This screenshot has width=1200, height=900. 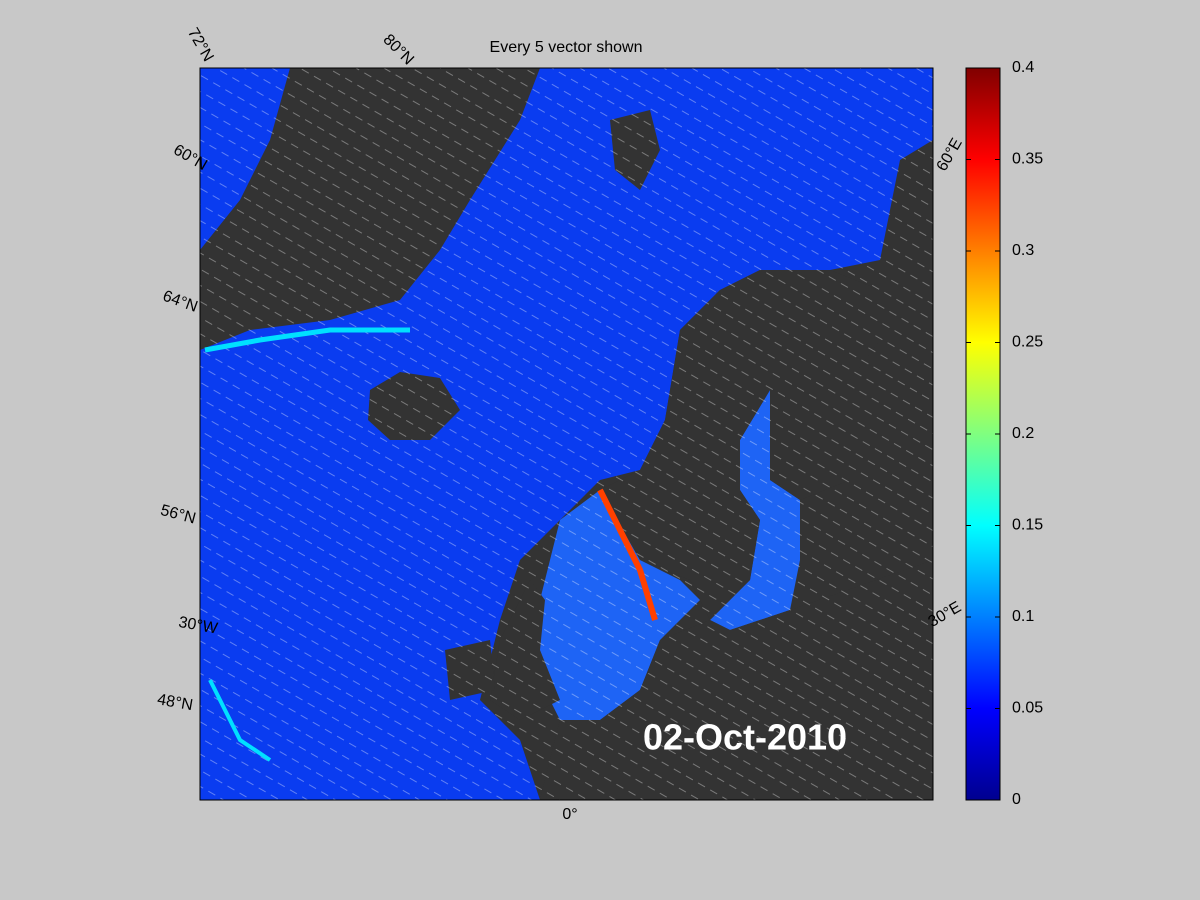 What do you see at coordinates (566, 47) in the screenshot?
I see `title: Every 5 vector shown` at bounding box center [566, 47].